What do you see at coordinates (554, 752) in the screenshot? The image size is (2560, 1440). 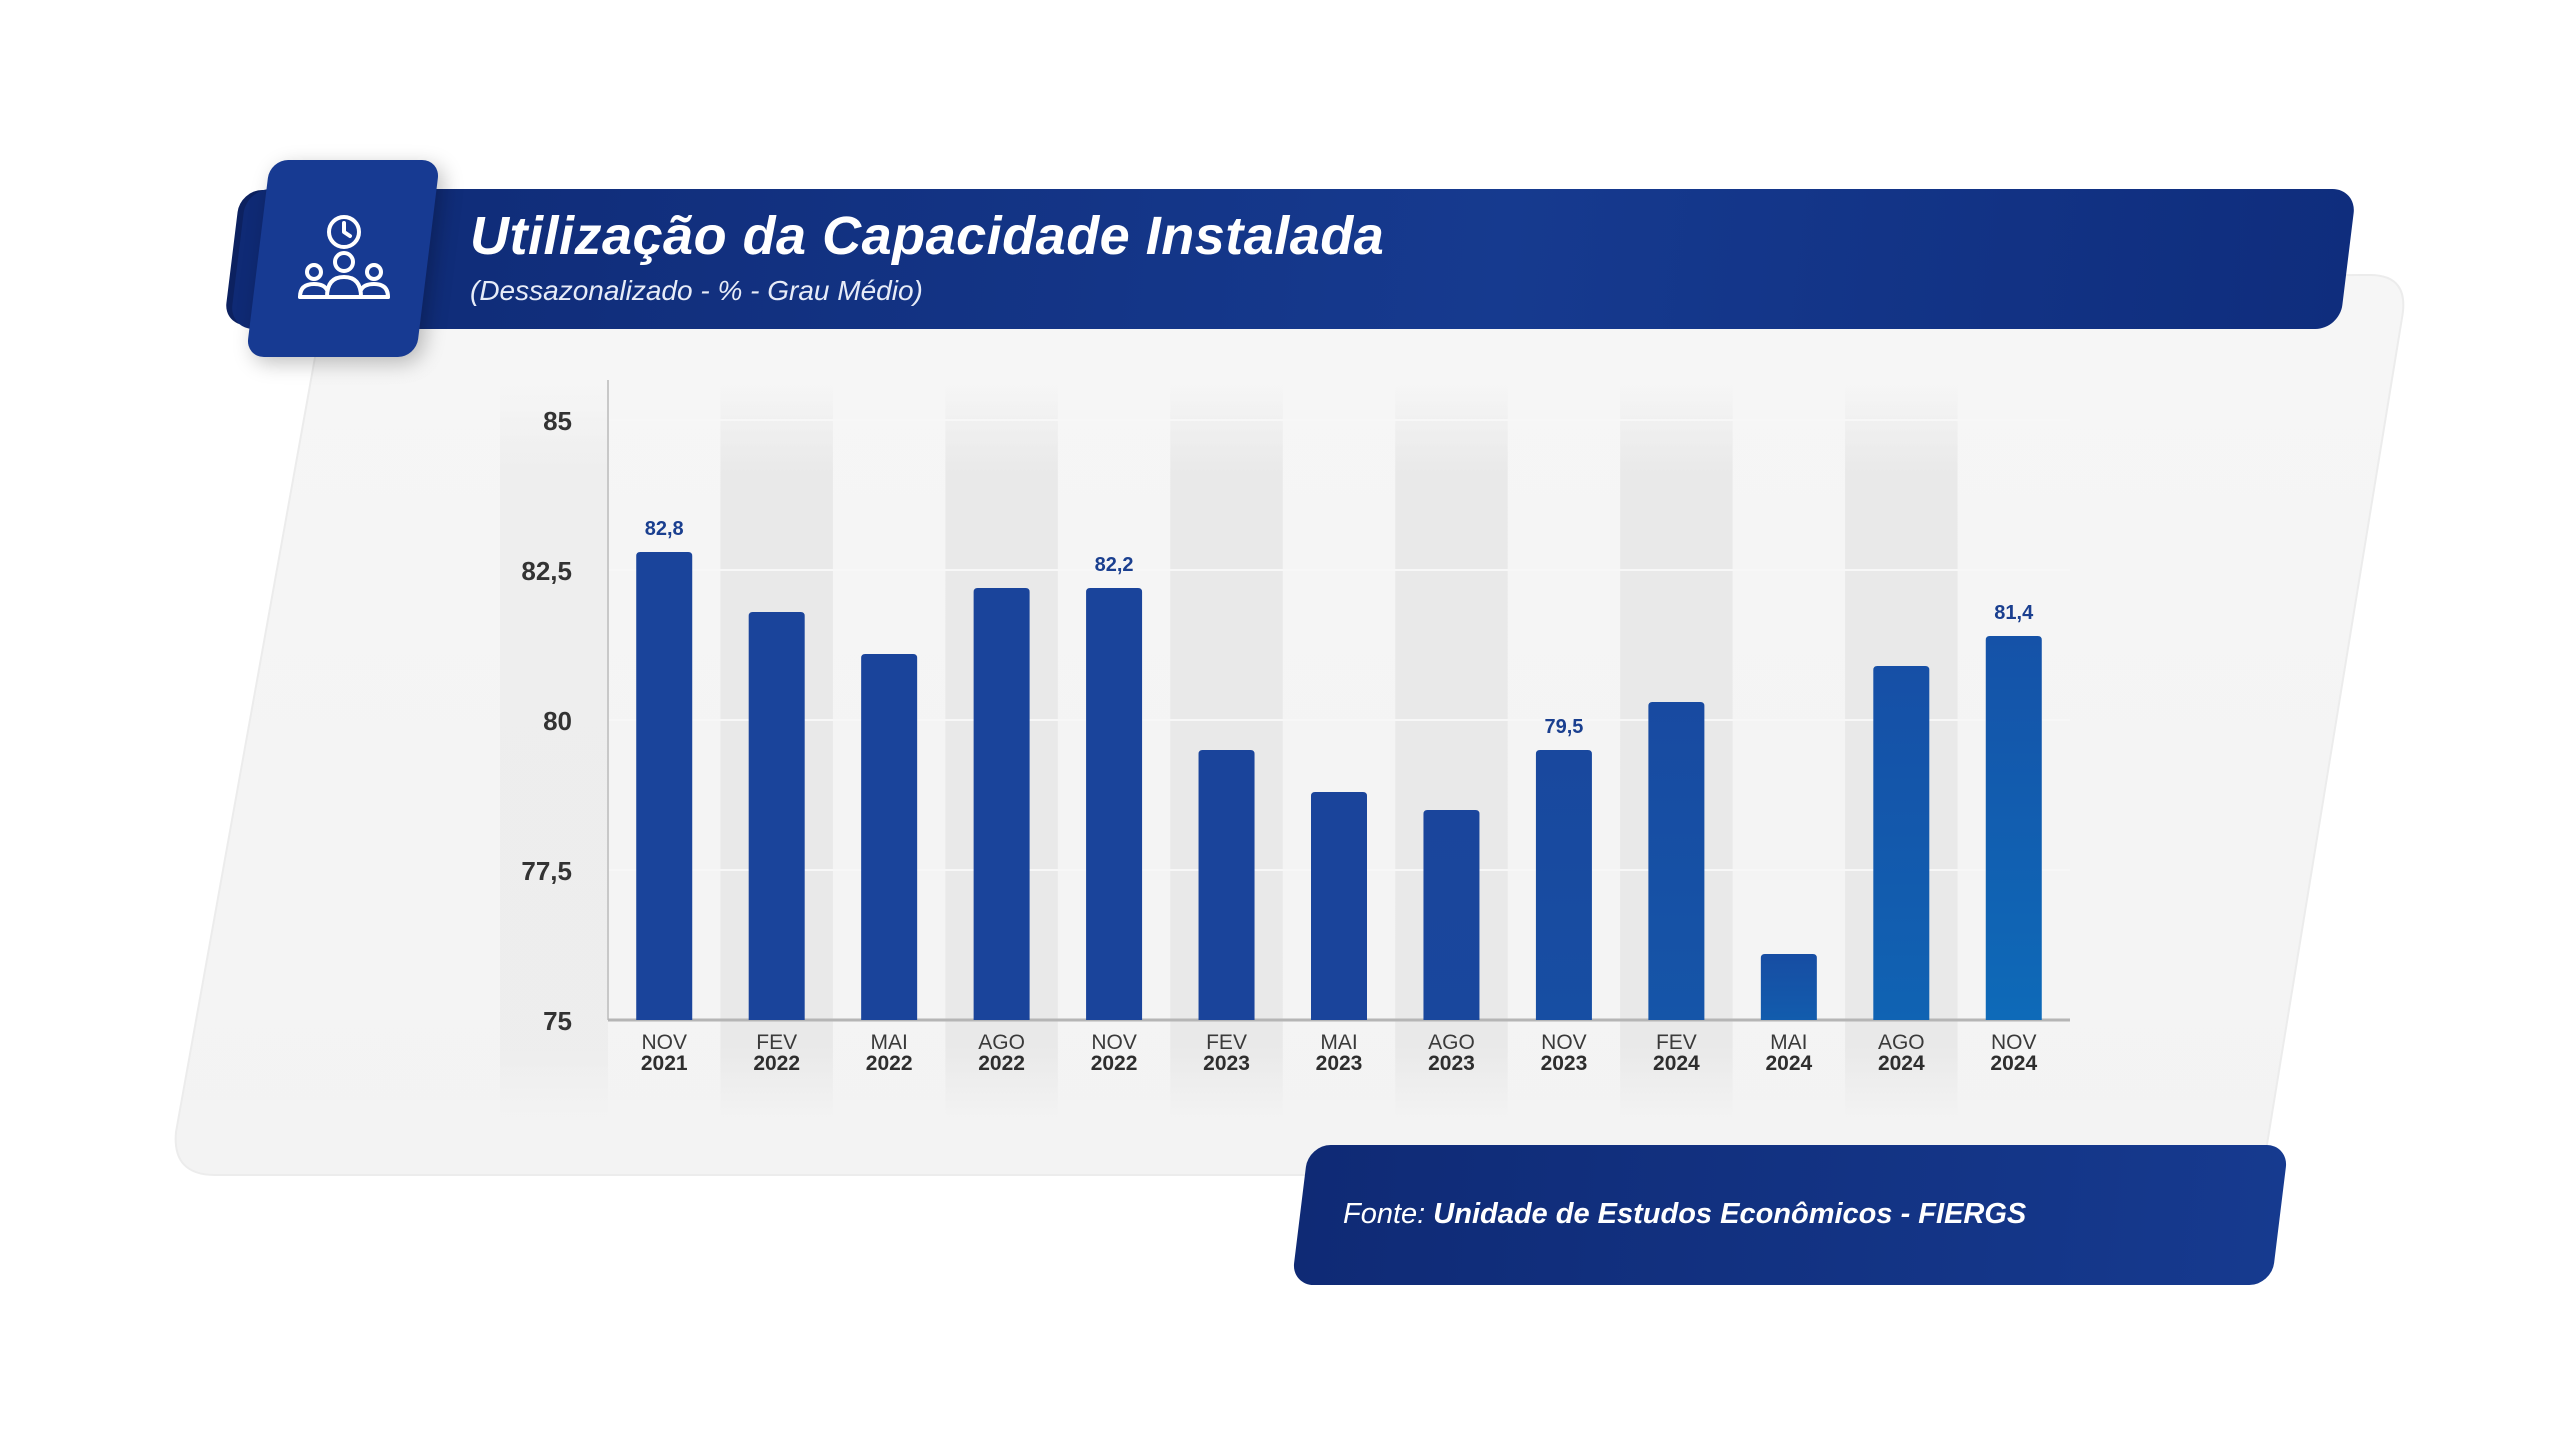 I see `axis-shading` at bounding box center [554, 752].